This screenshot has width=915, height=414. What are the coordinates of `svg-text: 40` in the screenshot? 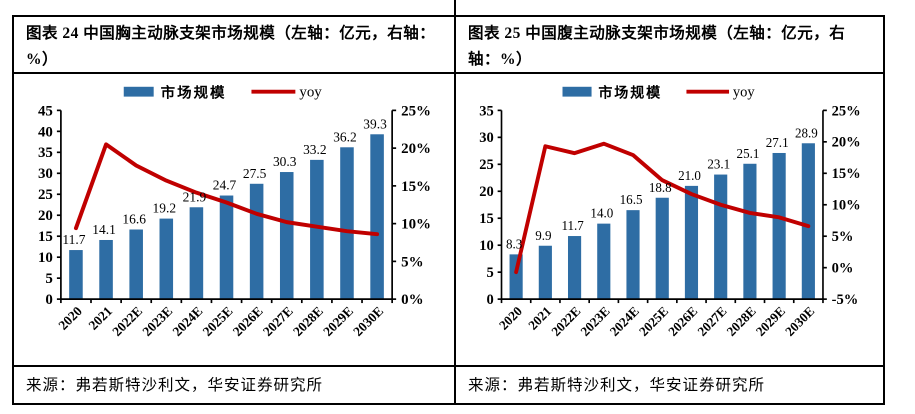 It's located at (45, 132).